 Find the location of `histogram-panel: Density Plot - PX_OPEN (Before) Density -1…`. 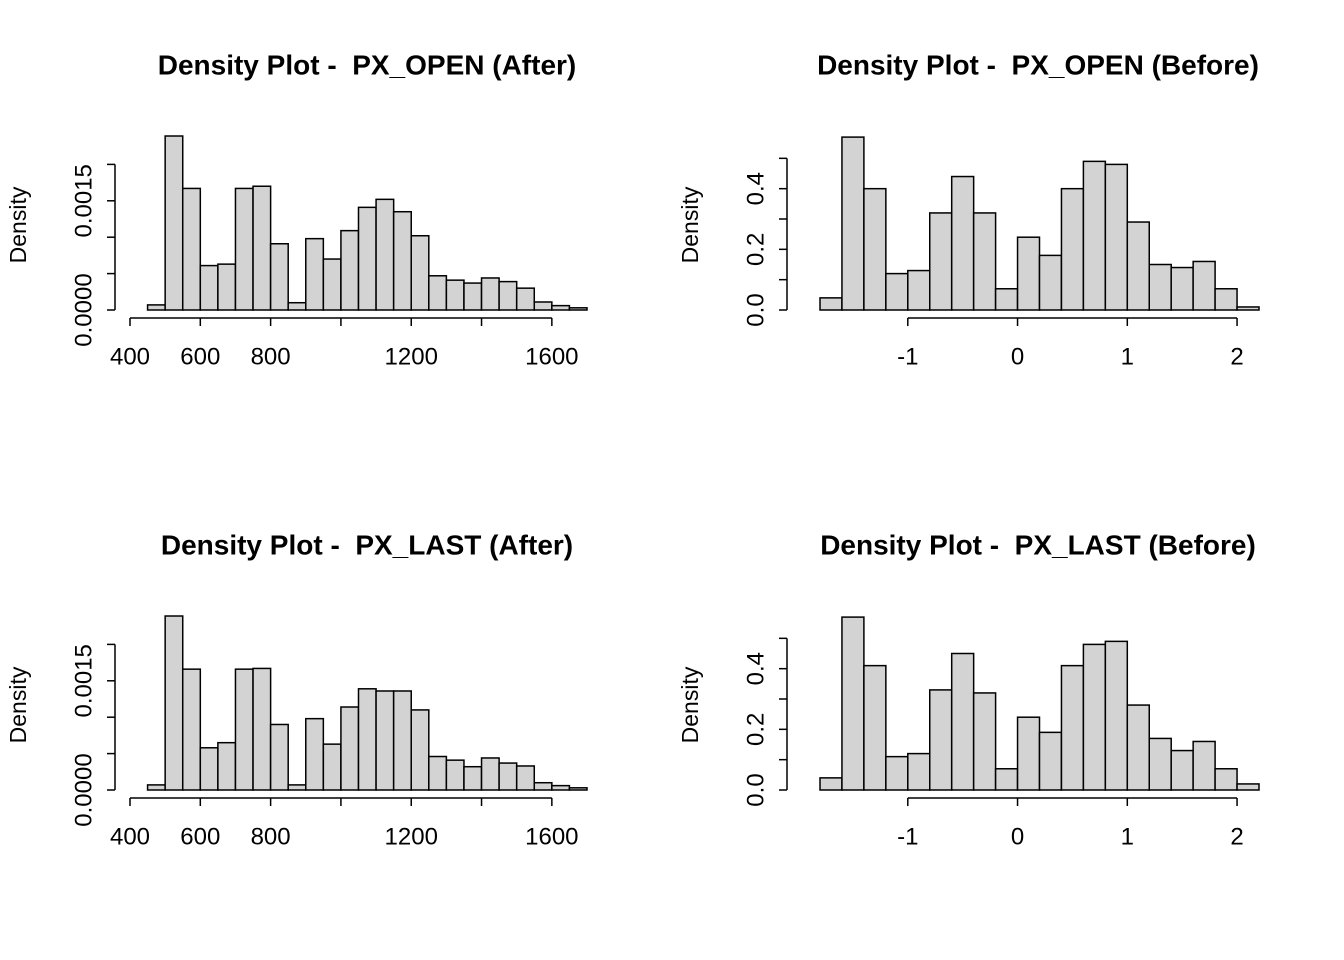

histogram-panel: Density Plot - PX_OPEN (Before) Density -1… is located at coordinates (968, 209).